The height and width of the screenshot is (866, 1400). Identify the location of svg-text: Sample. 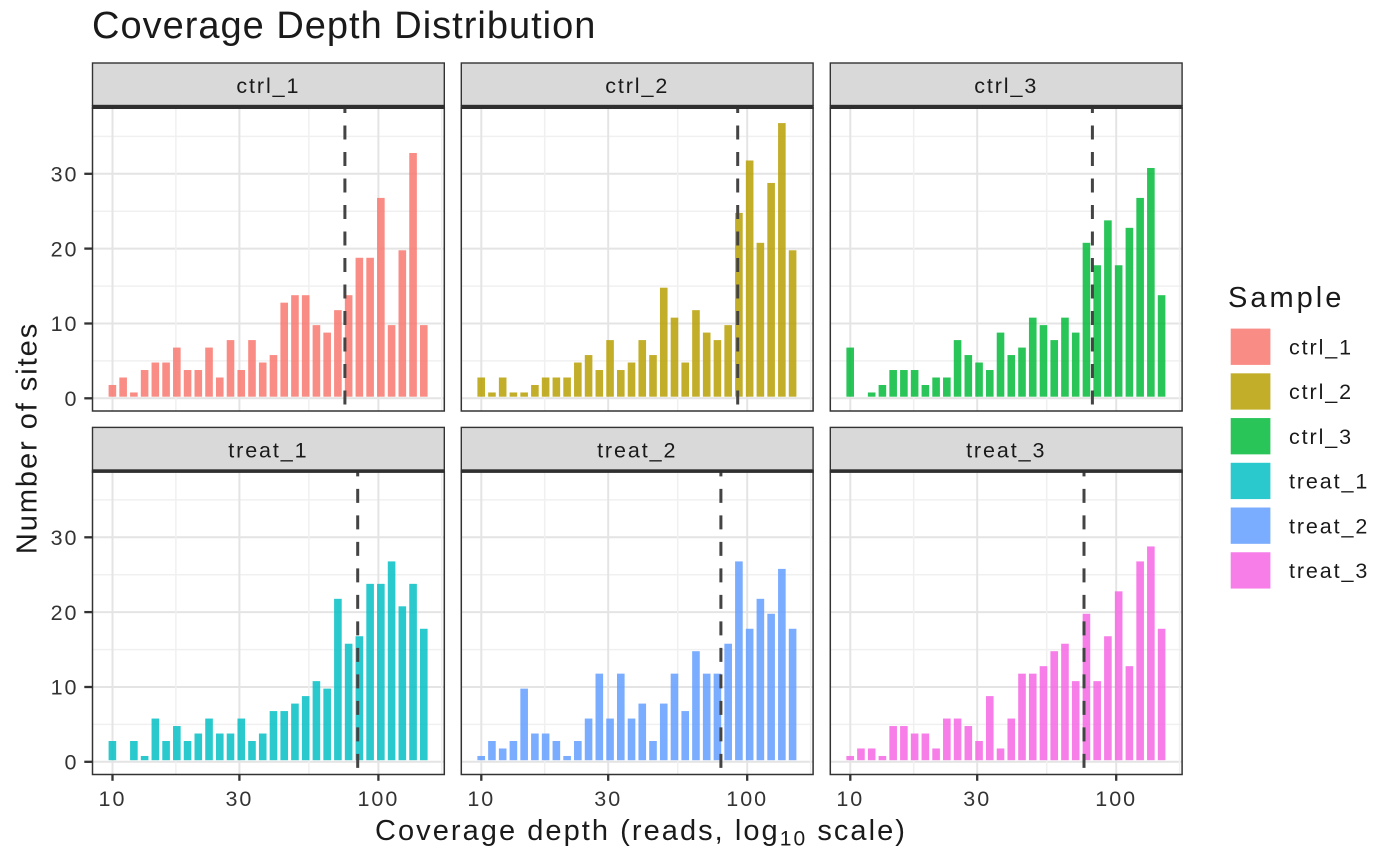
(1286, 298).